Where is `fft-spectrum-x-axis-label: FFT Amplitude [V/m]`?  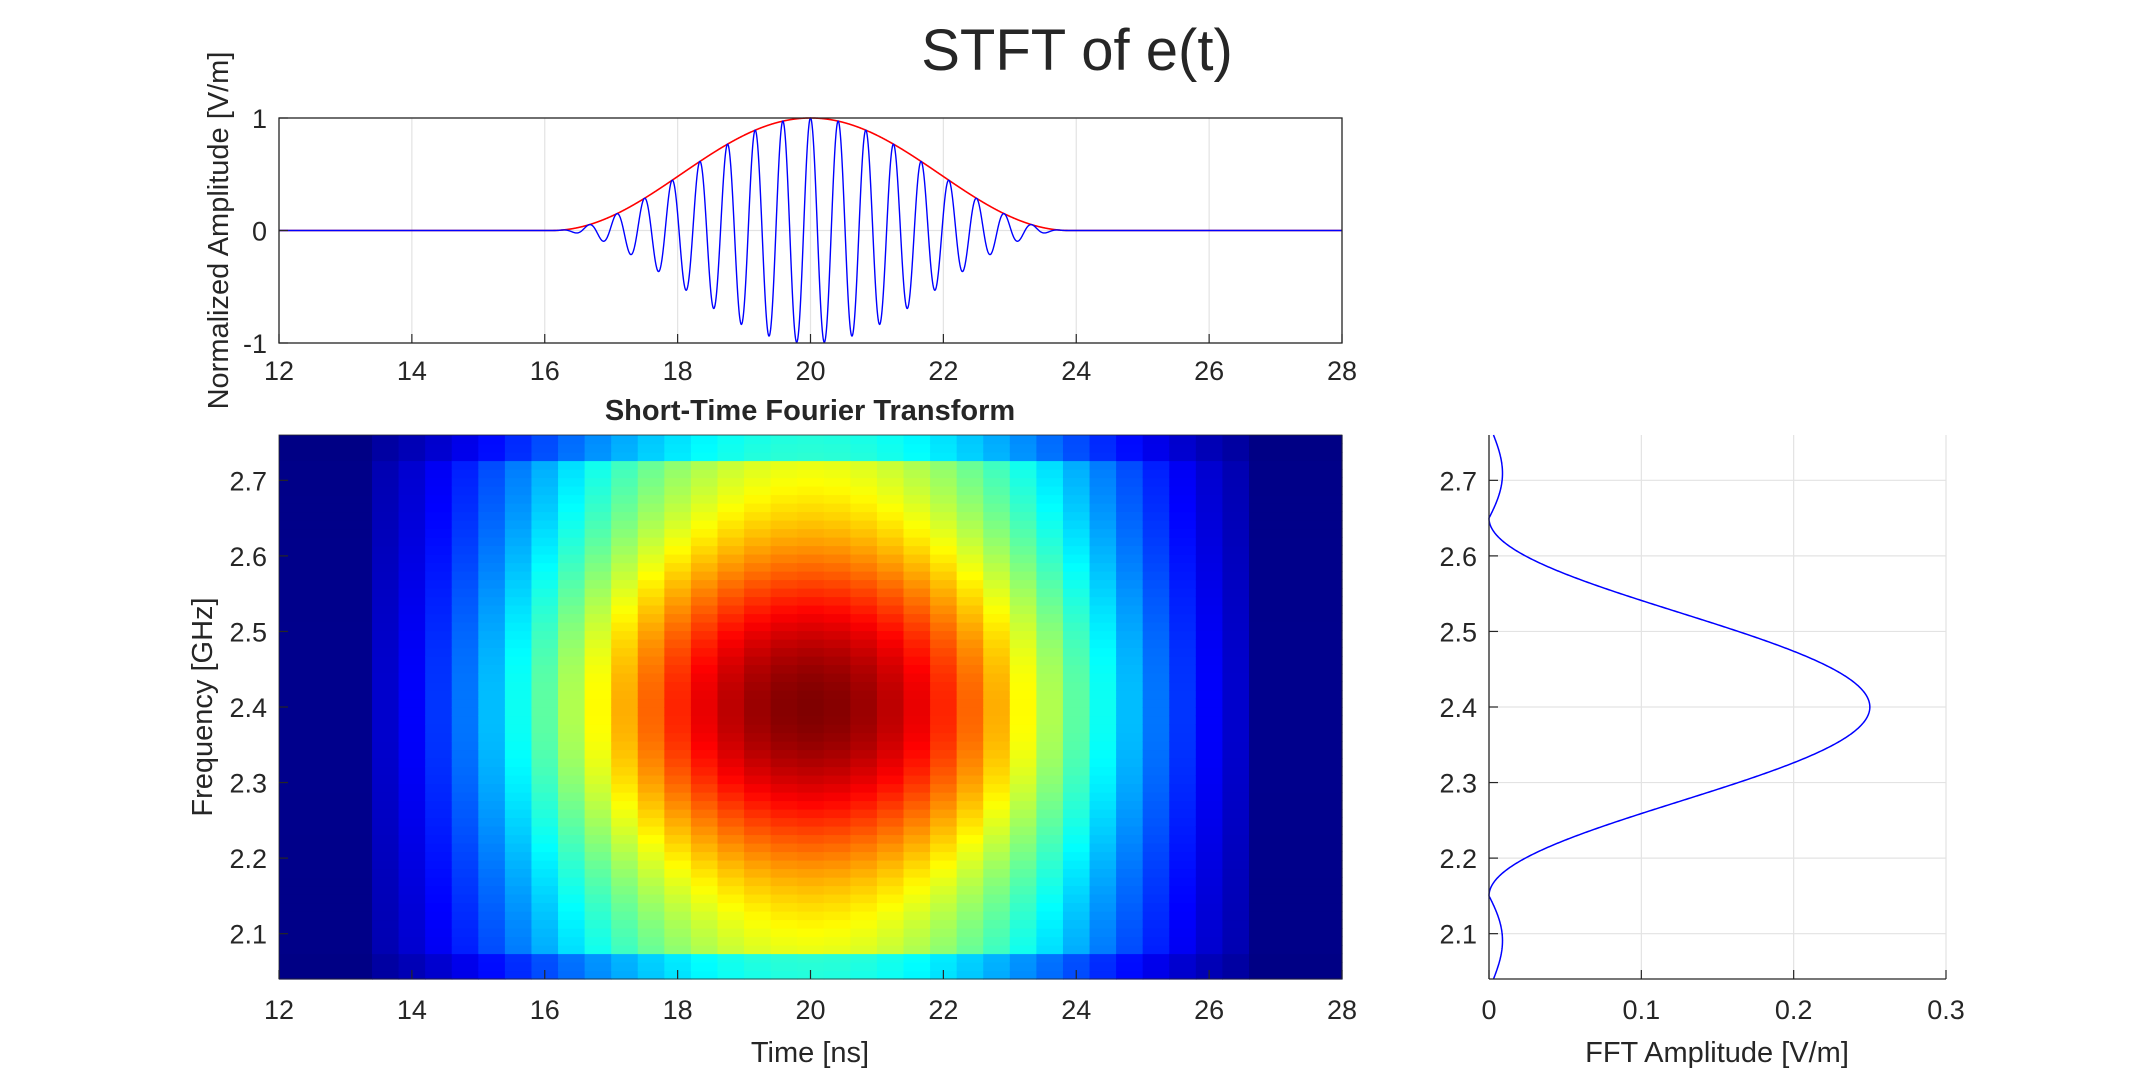 fft-spectrum-x-axis-label: FFT Amplitude [V/m] is located at coordinates (1717, 1053).